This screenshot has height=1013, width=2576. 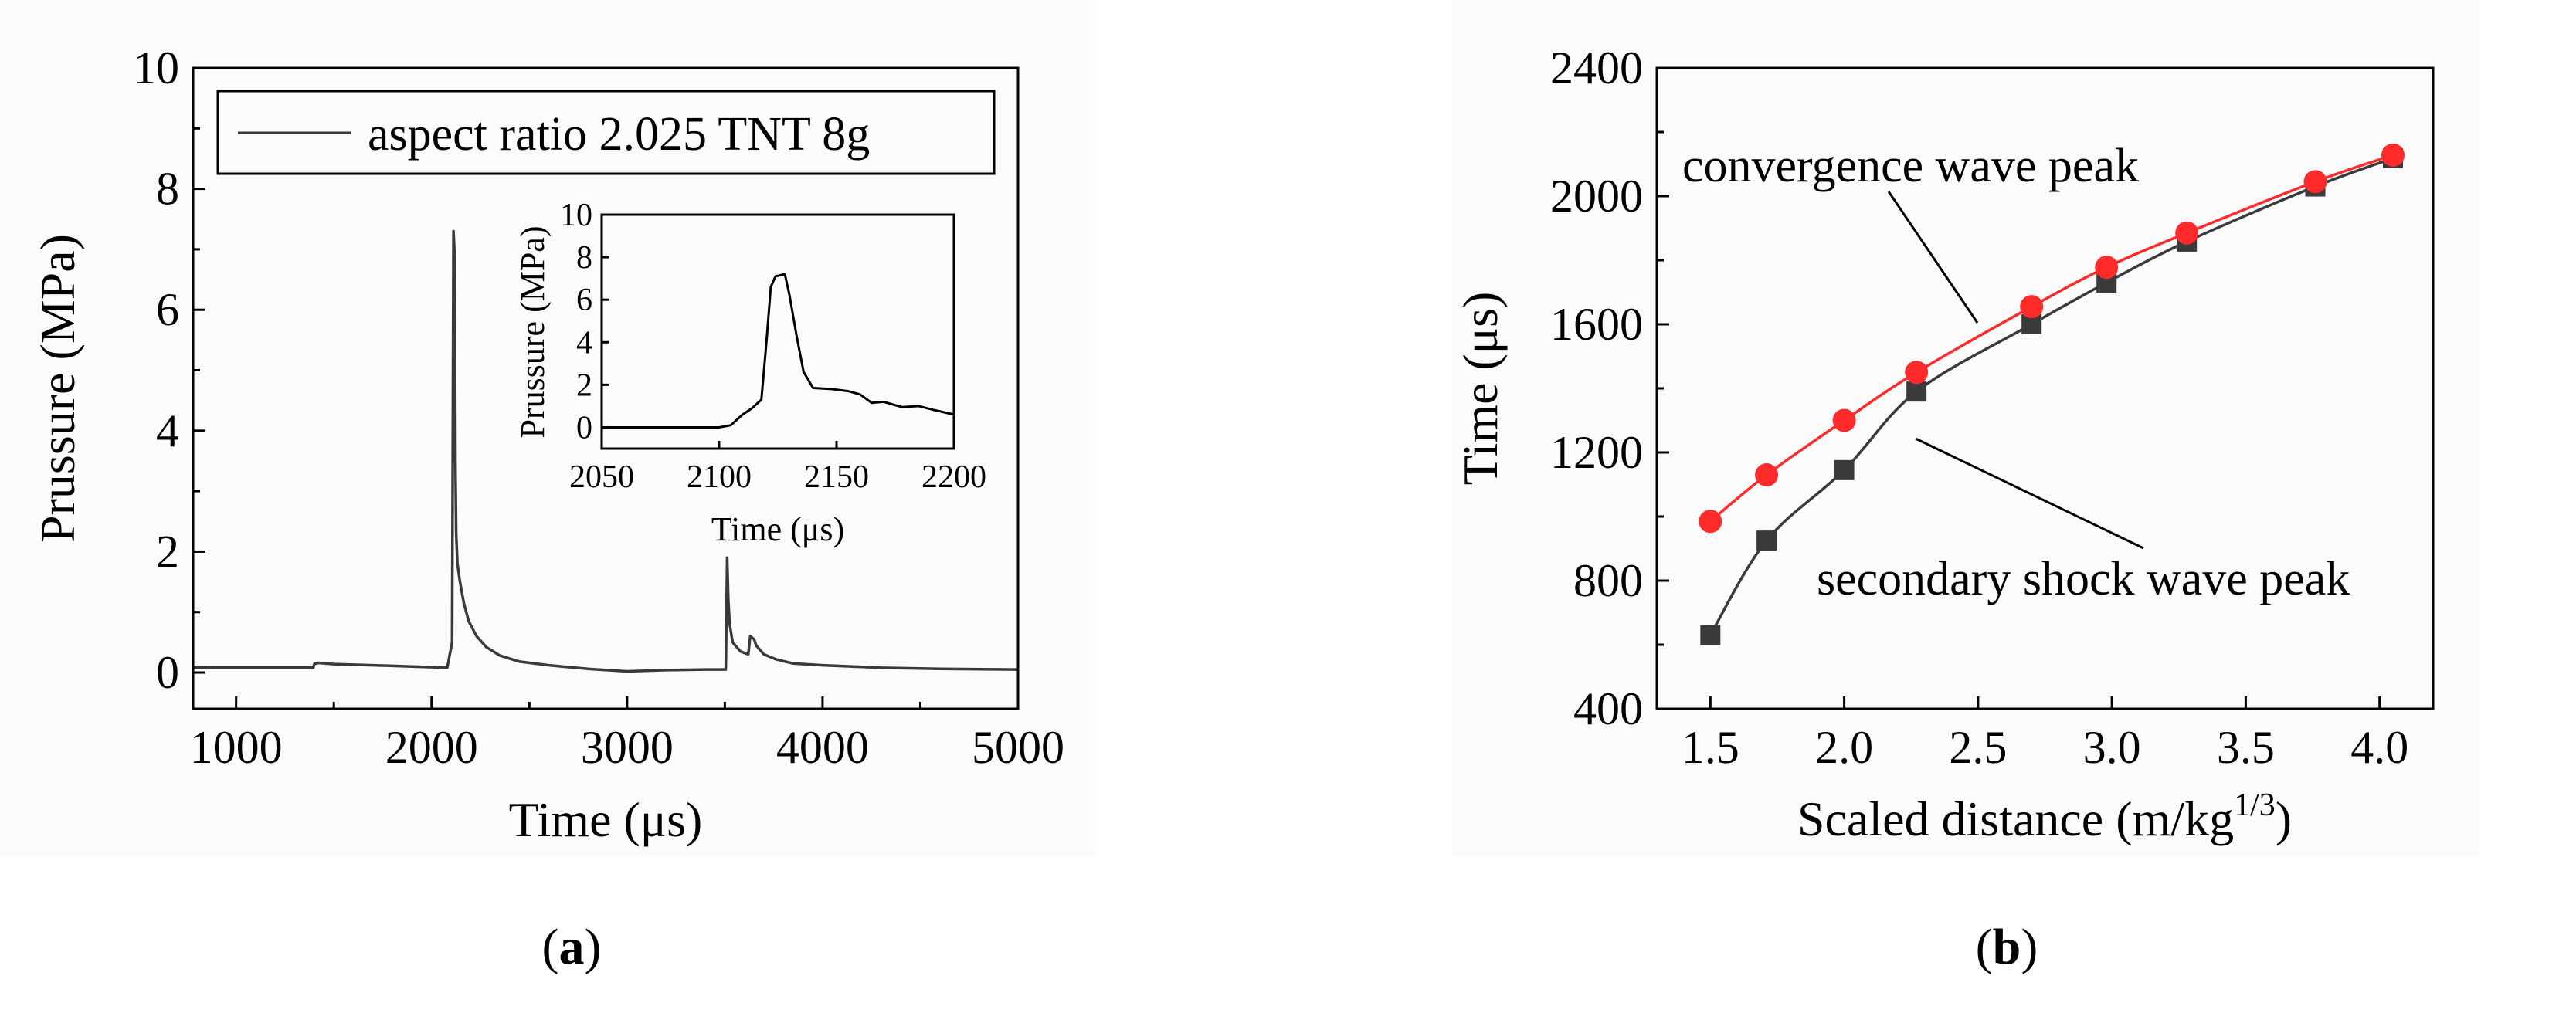 I want to click on chart-b-xtick-label: 3.5, so click(x=2246, y=747).